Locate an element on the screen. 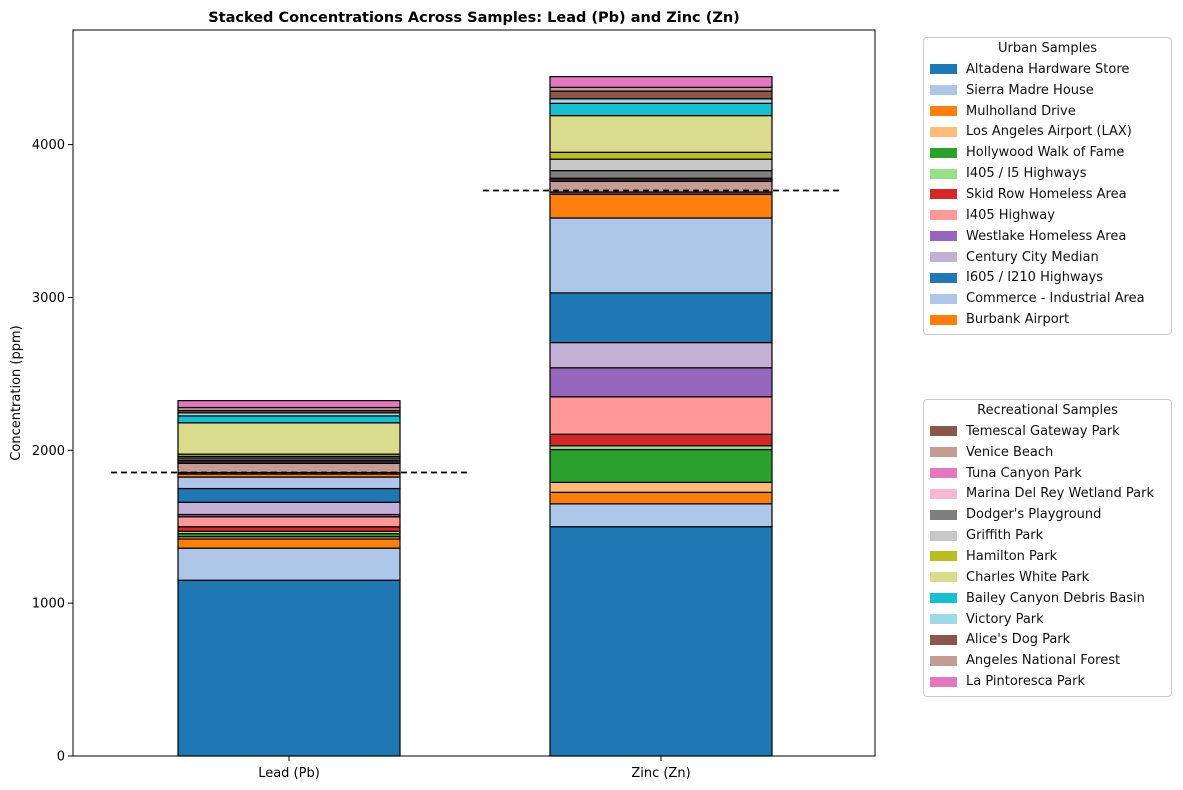 The height and width of the screenshot is (790, 1183). legend-urban-title: Urban Samples is located at coordinates (1047, 48).